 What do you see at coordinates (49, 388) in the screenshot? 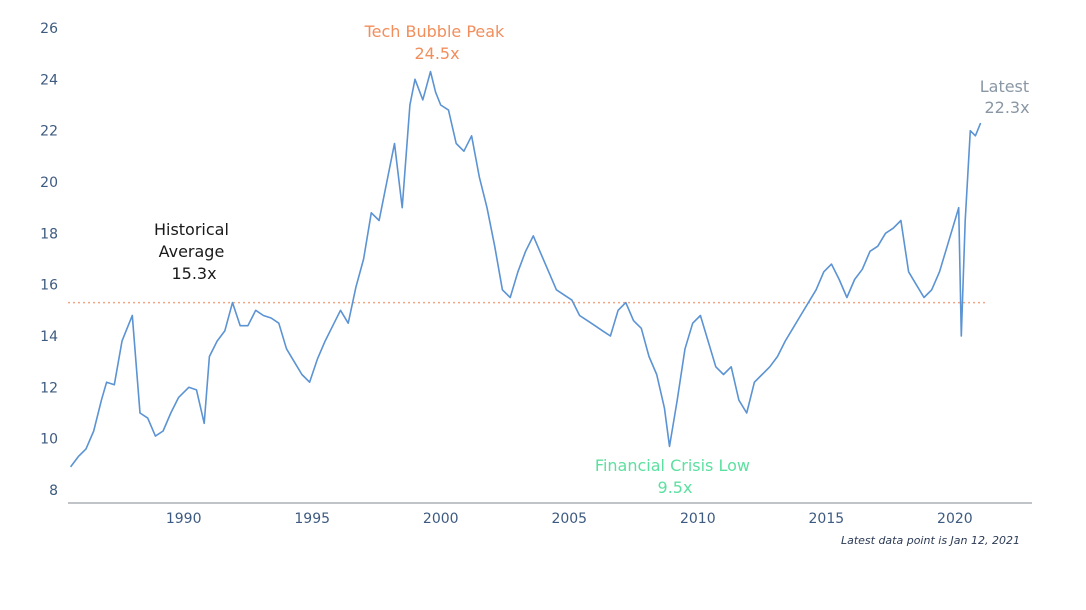
I see `y-tick-label: 12` at bounding box center [49, 388].